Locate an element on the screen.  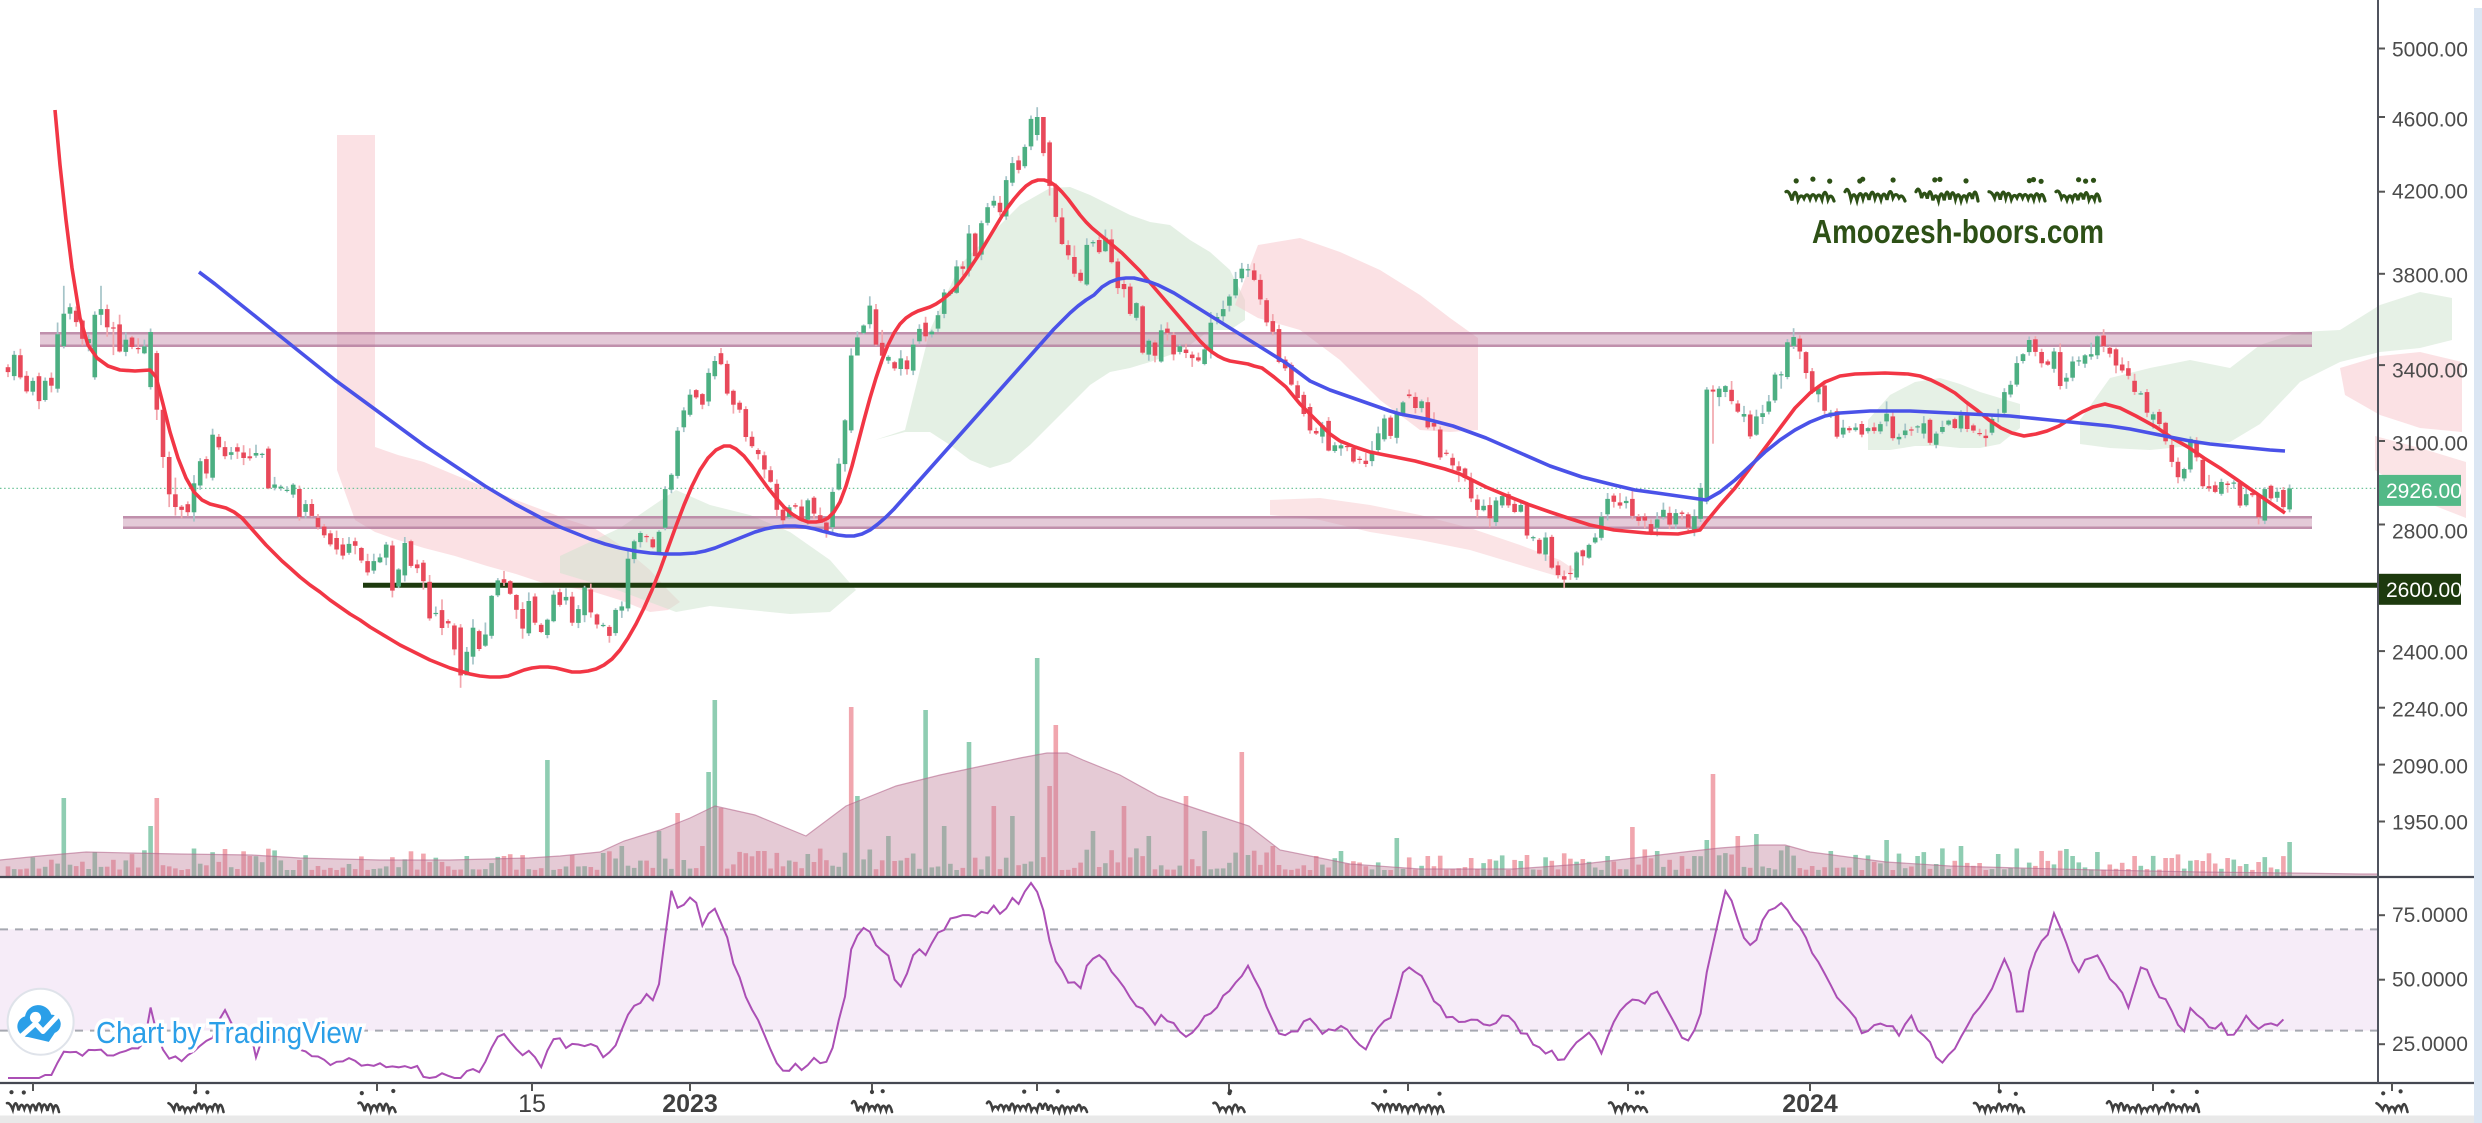
svg-text: 2090.00 is located at coordinates (2430, 767).